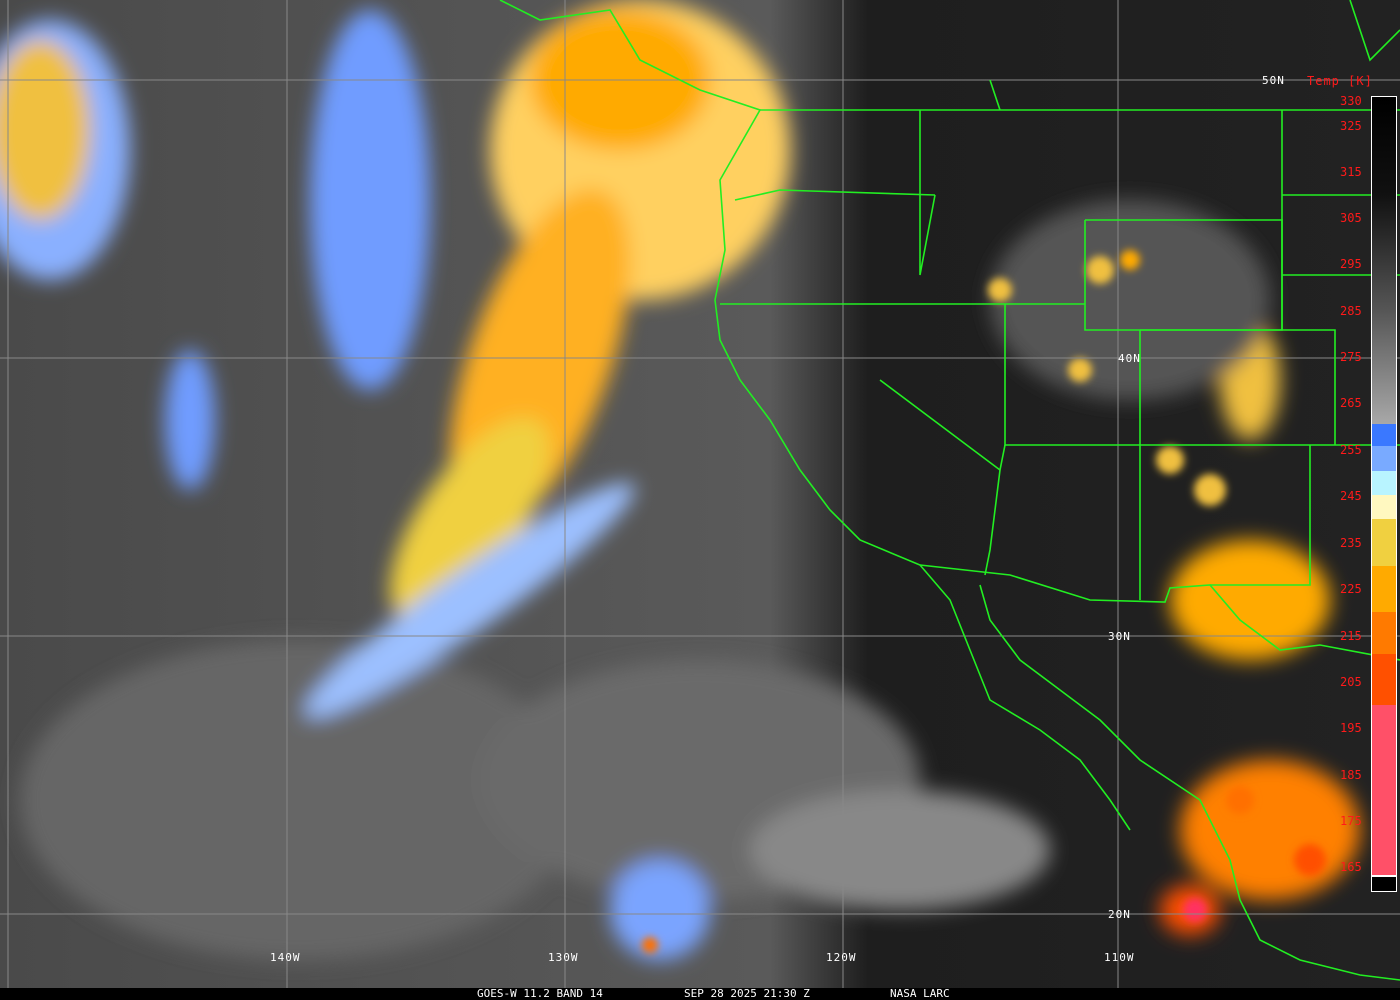 Image resolution: width=1400 pixels, height=1000 pixels. I want to click on colorbar-segment-blue, so click(1384, 435).